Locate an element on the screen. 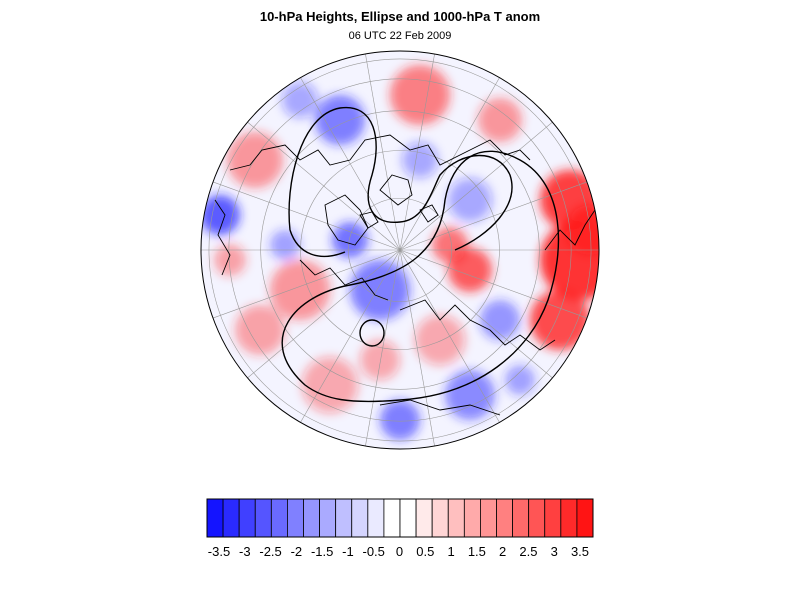 This screenshot has height=600, width=800. coastline-hudson is located at coordinates (396, 190).